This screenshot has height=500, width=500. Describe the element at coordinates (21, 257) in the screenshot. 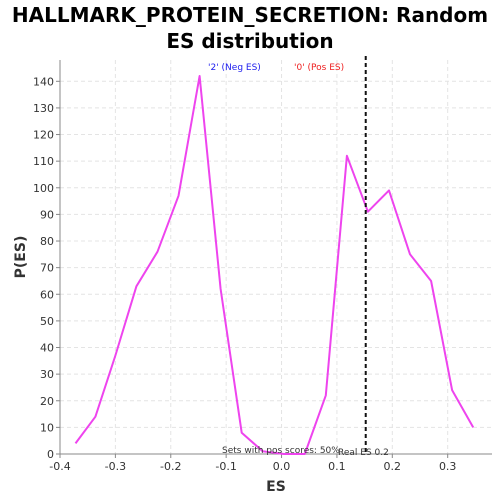

I see `y-axis-title: P(ES)` at that location.